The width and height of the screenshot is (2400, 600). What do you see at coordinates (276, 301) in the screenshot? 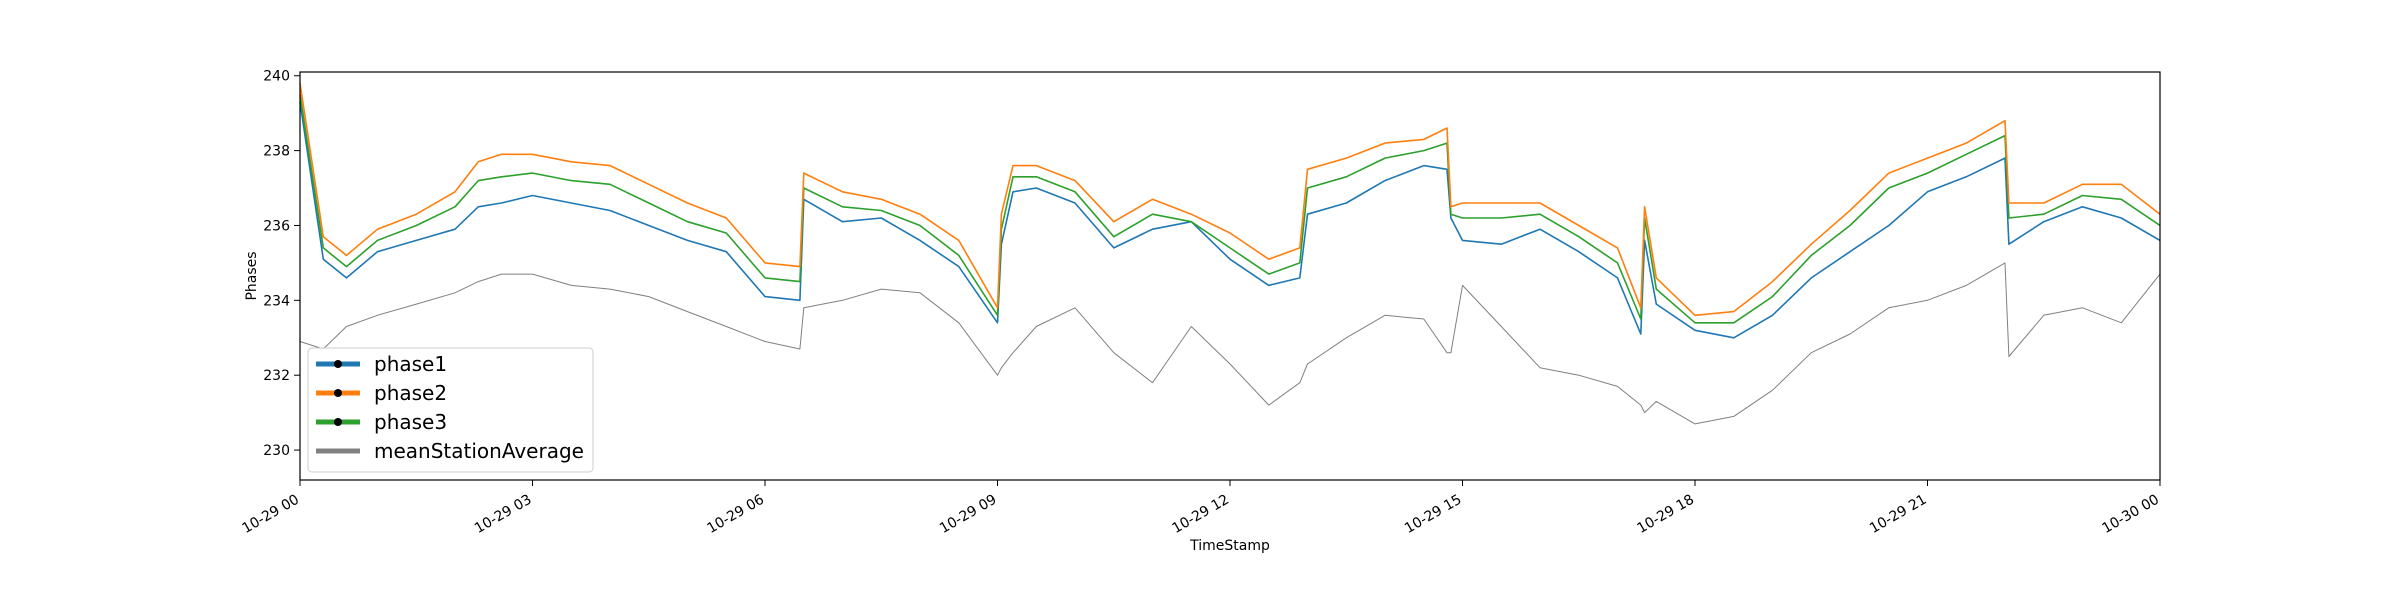
I see `y-tick-label: 234` at bounding box center [276, 301].